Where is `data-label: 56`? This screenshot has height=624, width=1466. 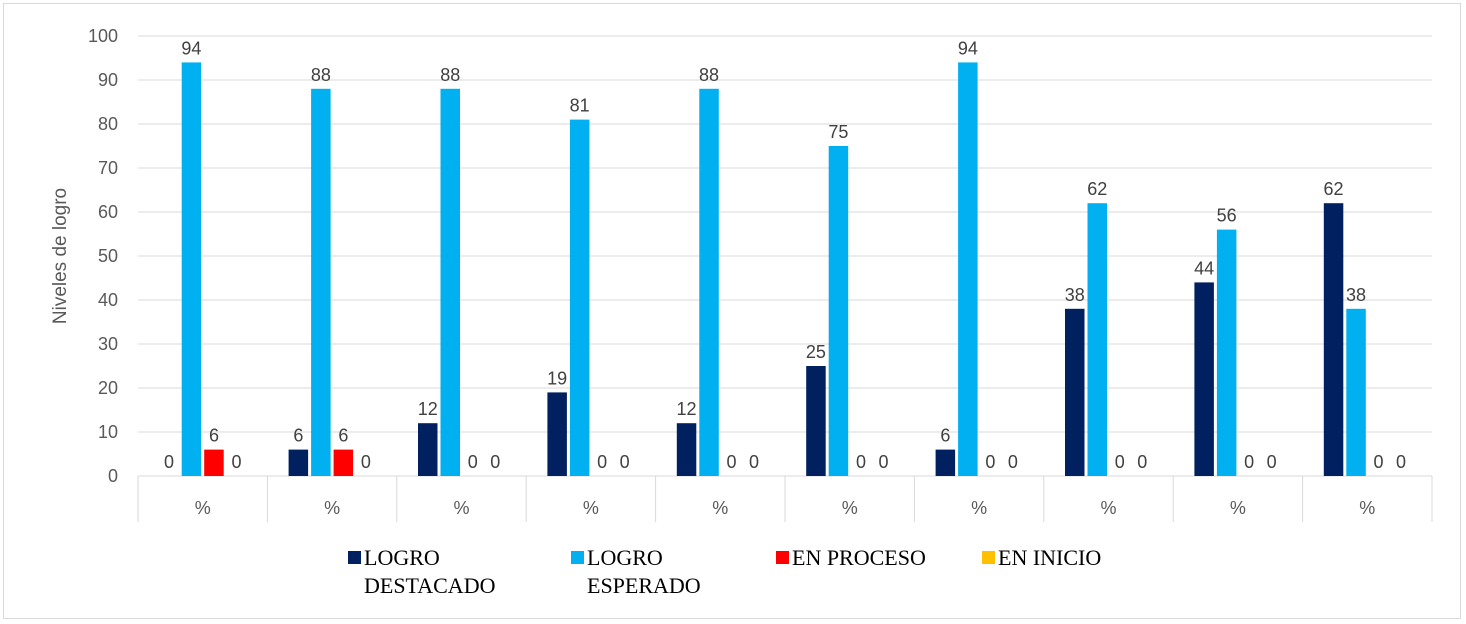
data-label: 56 is located at coordinates (1227, 216).